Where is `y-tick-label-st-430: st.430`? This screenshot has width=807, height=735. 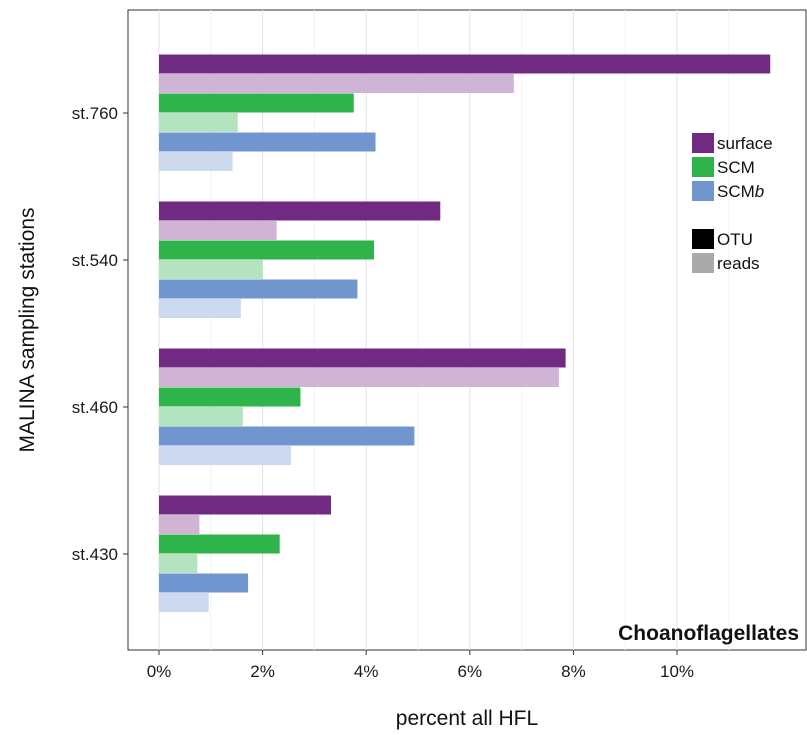
y-tick-label-st-430: st.430 is located at coordinates (95, 554).